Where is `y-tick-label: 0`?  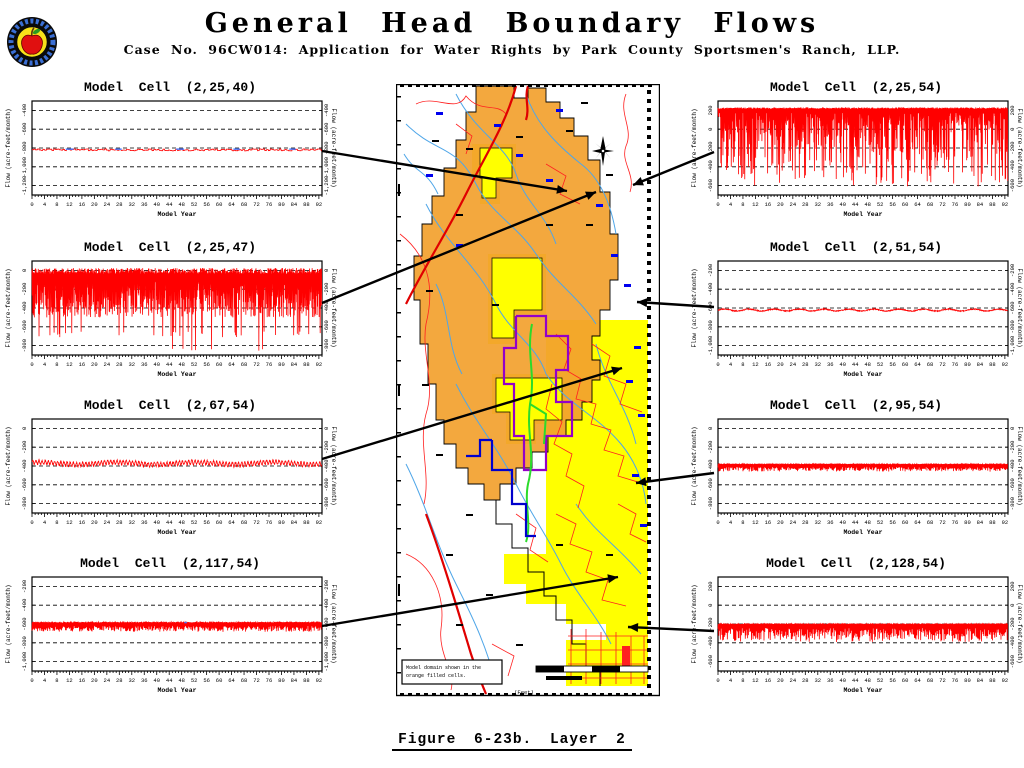 y-tick-label: 0 is located at coordinates (326, 428).